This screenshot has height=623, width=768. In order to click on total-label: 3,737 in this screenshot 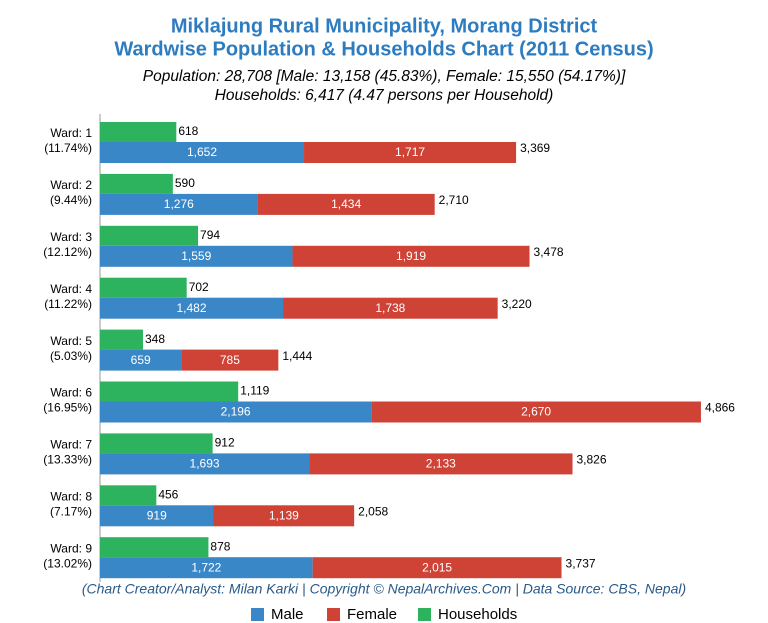, I will do `click(581, 563)`.